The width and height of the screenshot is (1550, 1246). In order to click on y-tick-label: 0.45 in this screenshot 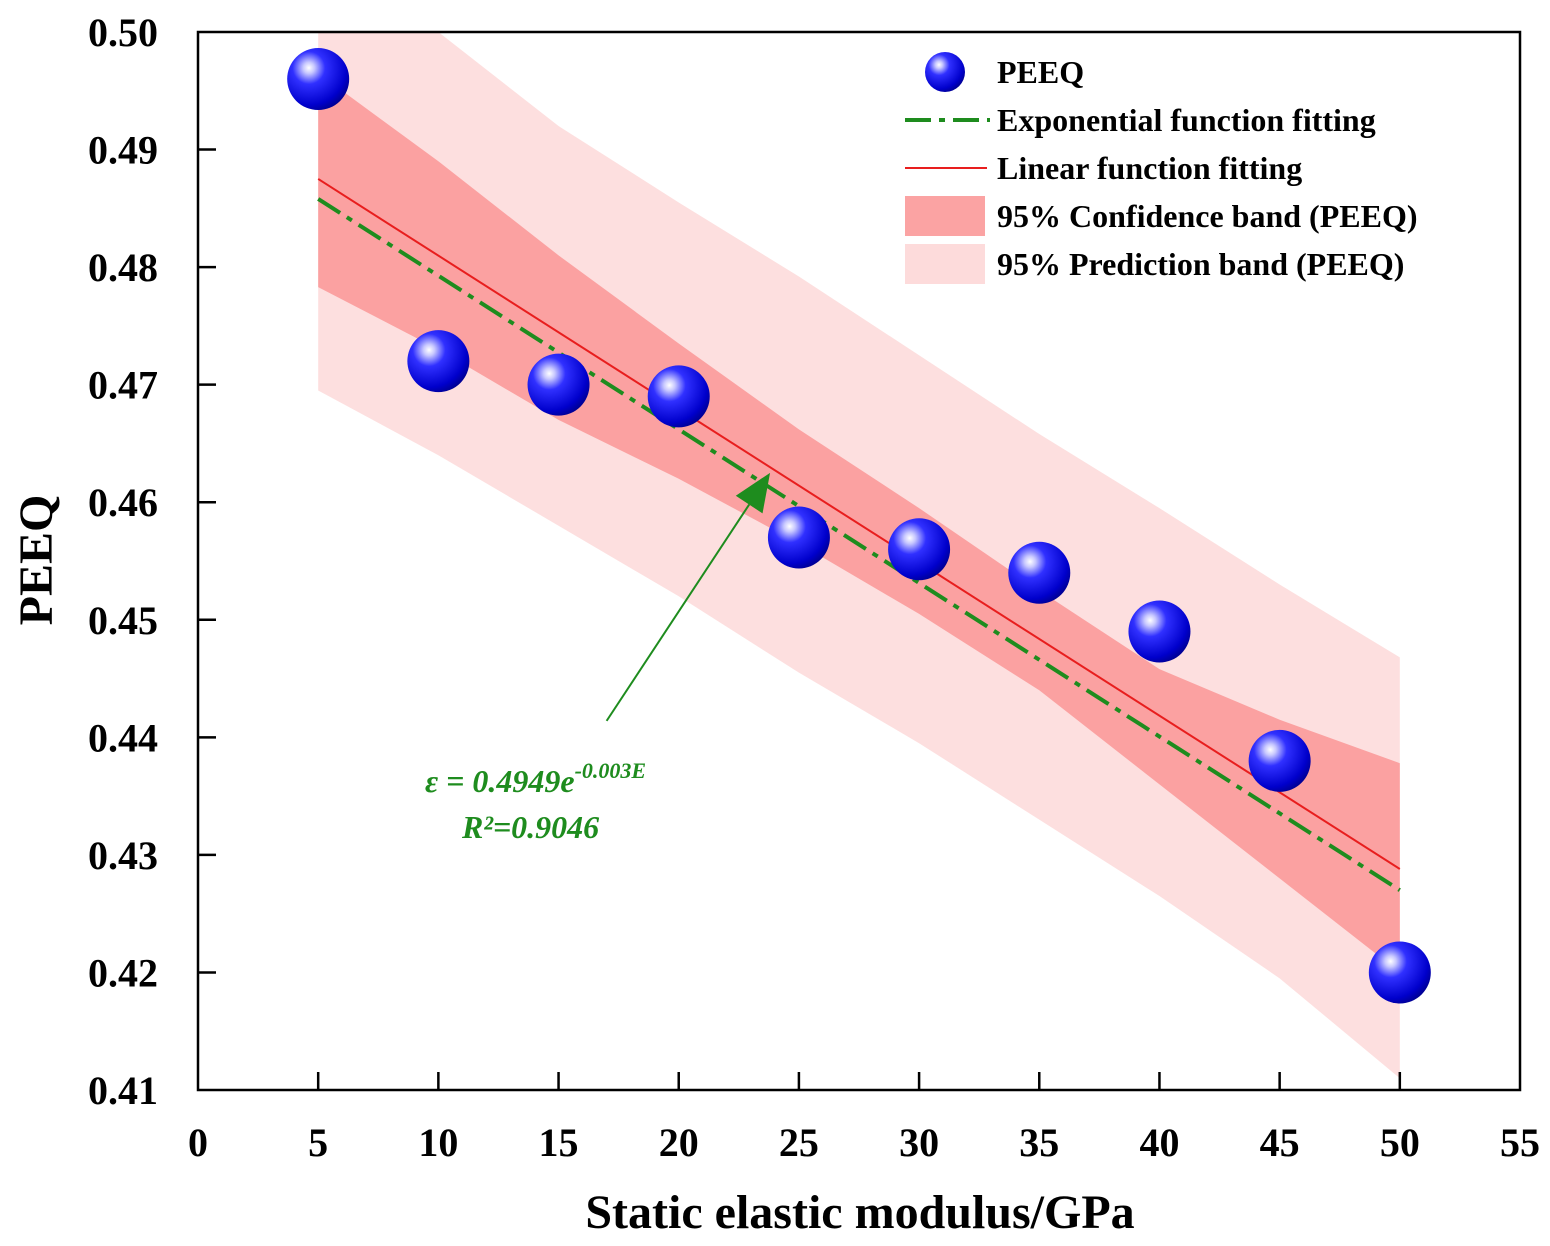, I will do `click(123, 620)`.